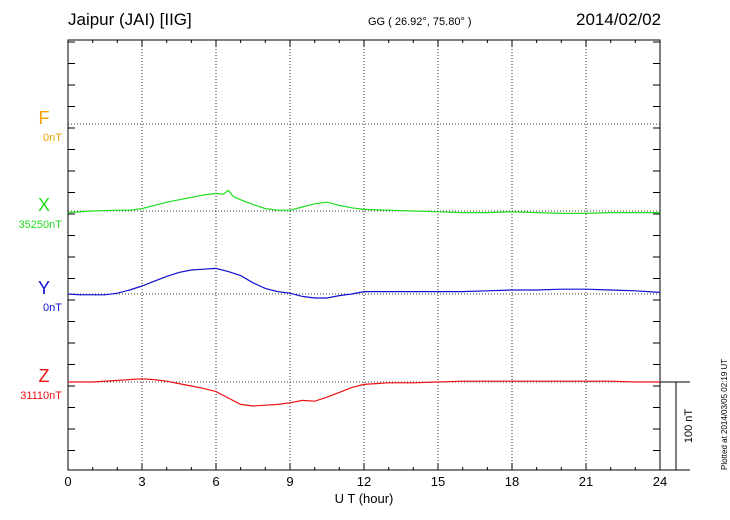  I want to click on x-tick-label: 3, so click(141, 481).